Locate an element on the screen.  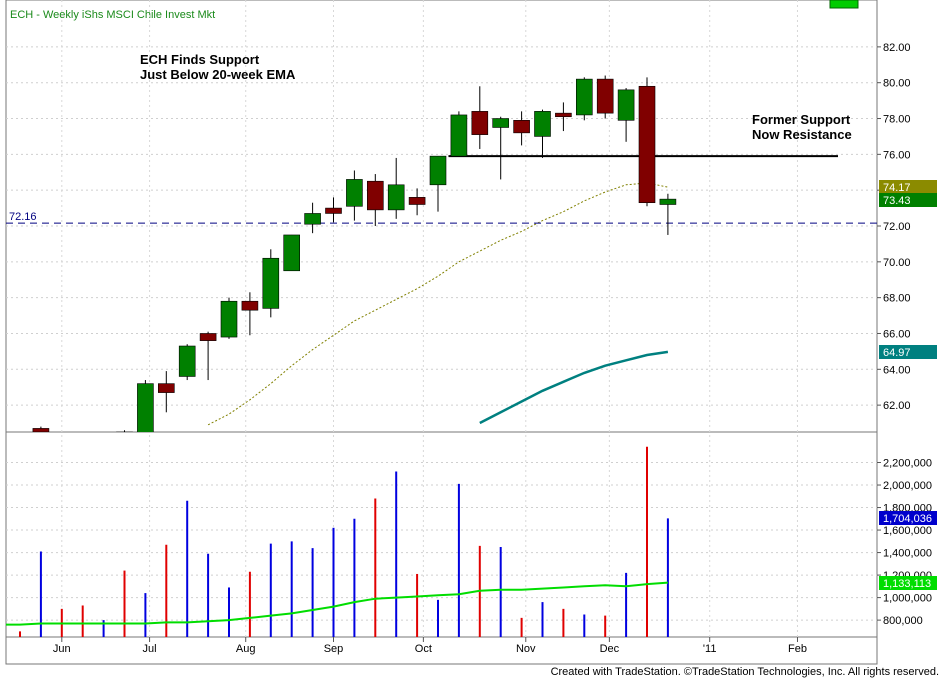
price-tick-label: 64.00 is located at coordinates (897, 370).